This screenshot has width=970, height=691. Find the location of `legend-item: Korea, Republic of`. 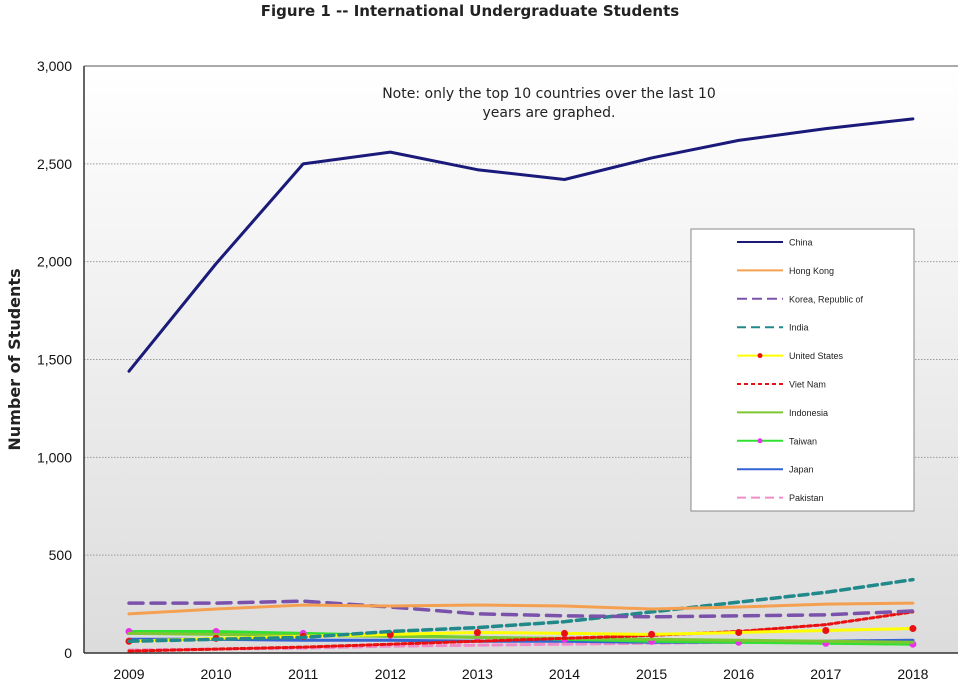

legend-item: Korea, Republic of is located at coordinates (800, 299).